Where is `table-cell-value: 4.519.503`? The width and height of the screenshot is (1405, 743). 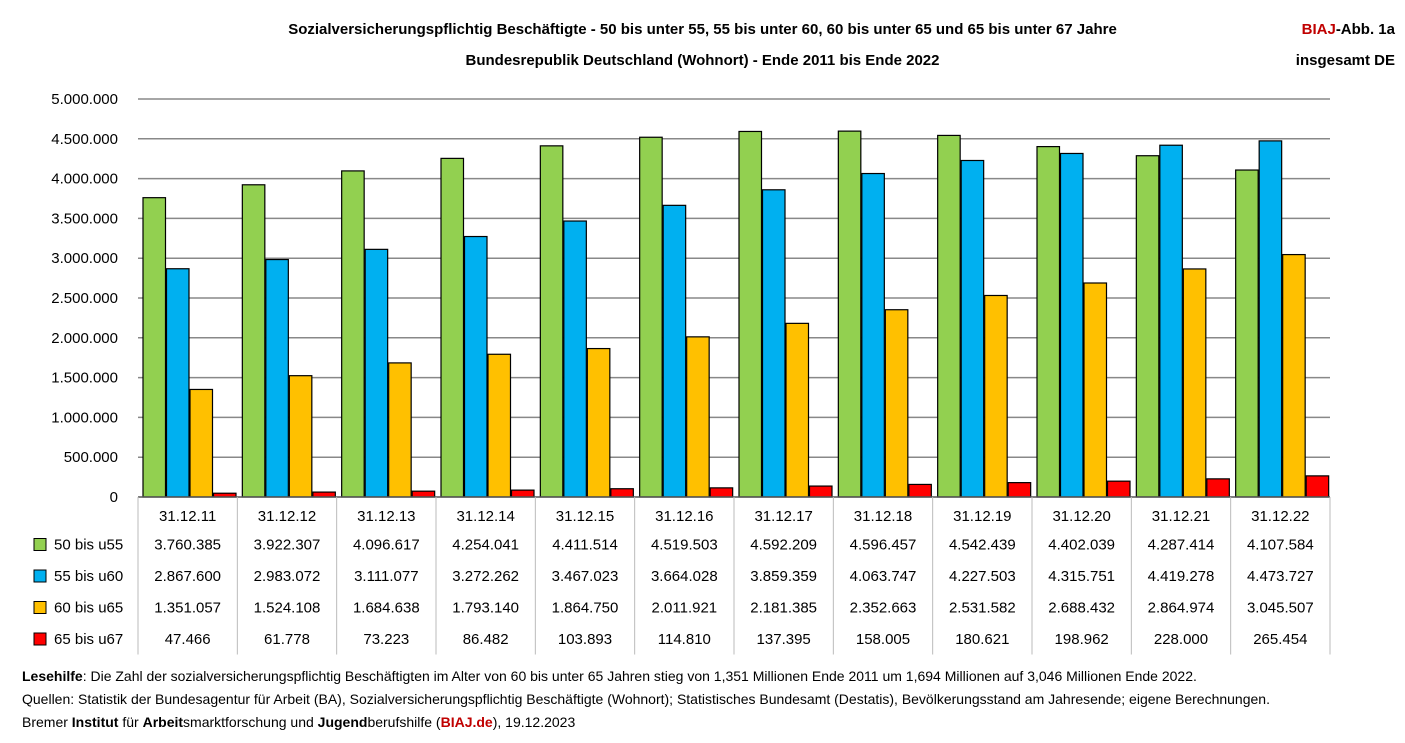
table-cell-value: 4.519.503 is located at coordinates (684, 545).